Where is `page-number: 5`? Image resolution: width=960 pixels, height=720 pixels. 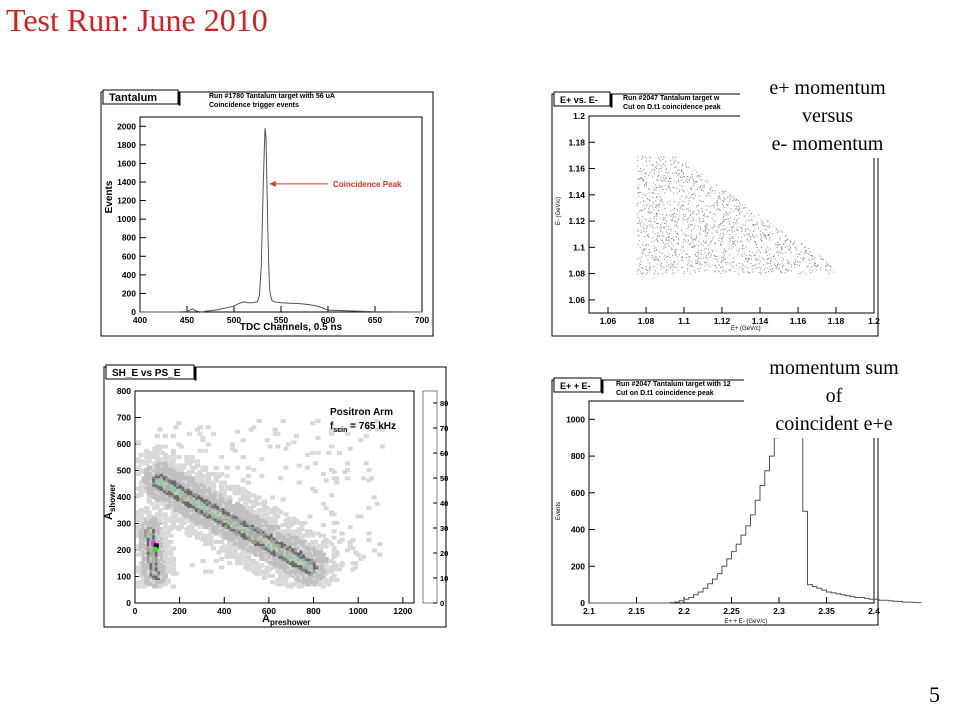
page-number: 5 is located at coordinates (934, 694).